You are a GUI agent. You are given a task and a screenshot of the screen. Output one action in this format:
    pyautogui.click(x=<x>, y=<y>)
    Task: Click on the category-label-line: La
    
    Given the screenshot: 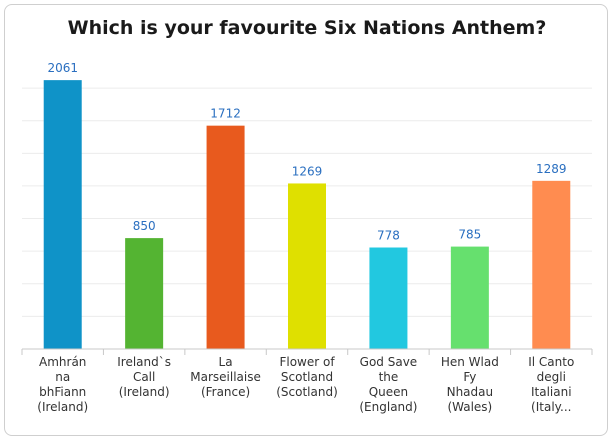 What is the action you would take?
    pyautogui.click(x=226, y=362)
    